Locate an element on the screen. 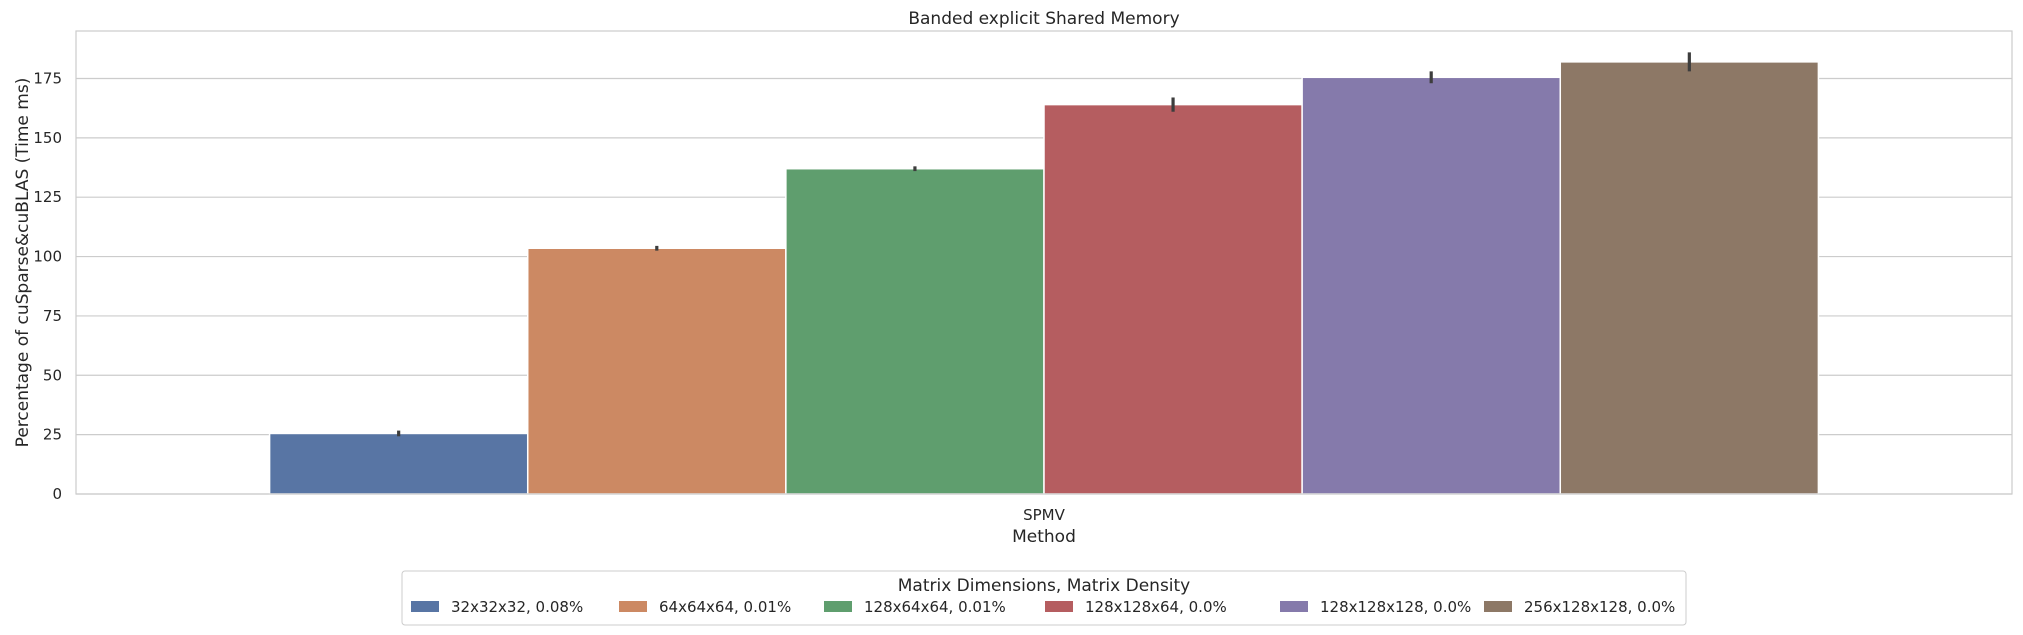 The width and height of the screenshot is (2023, 635). x-tick-labels: SPMV is located at coordinates (1044, 515).